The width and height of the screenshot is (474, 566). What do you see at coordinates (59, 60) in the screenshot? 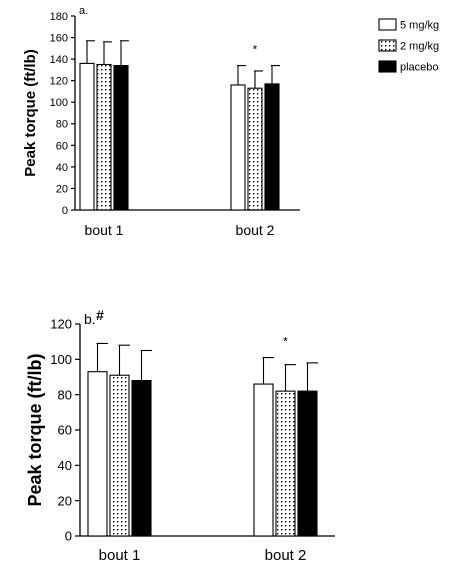
I see `y-tick-label: 140` at bounding box center [59, 60].